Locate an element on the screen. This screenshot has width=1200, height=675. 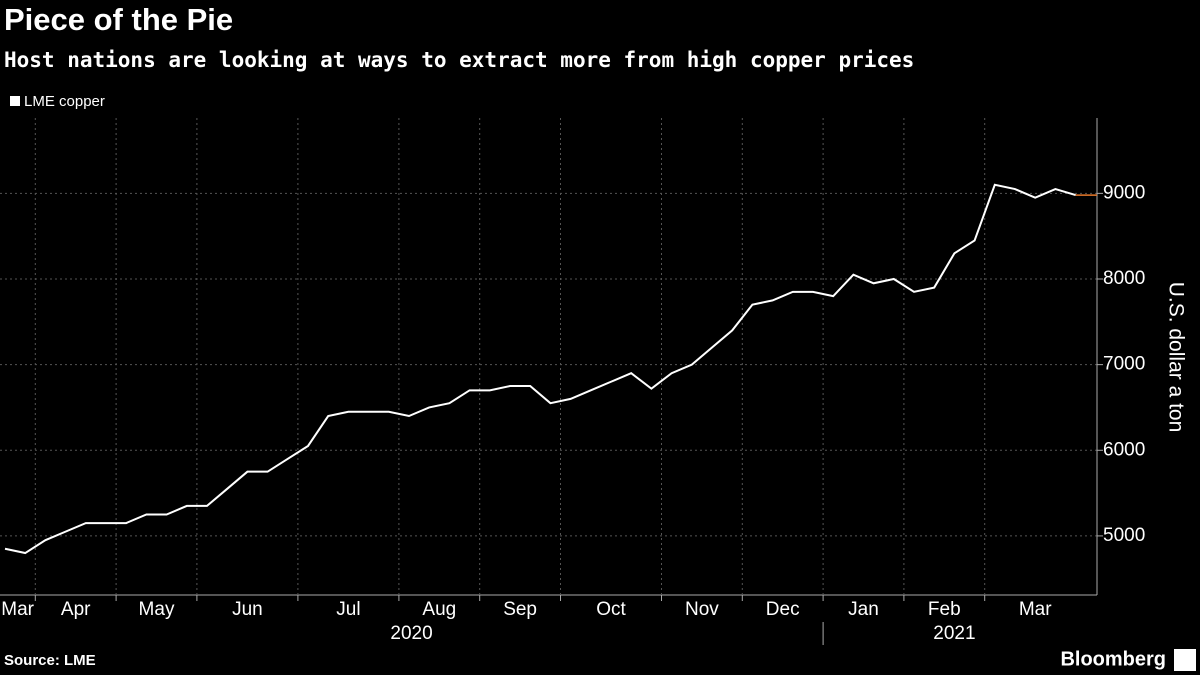
x-tick-label: May is located at coordinates (157, 609).